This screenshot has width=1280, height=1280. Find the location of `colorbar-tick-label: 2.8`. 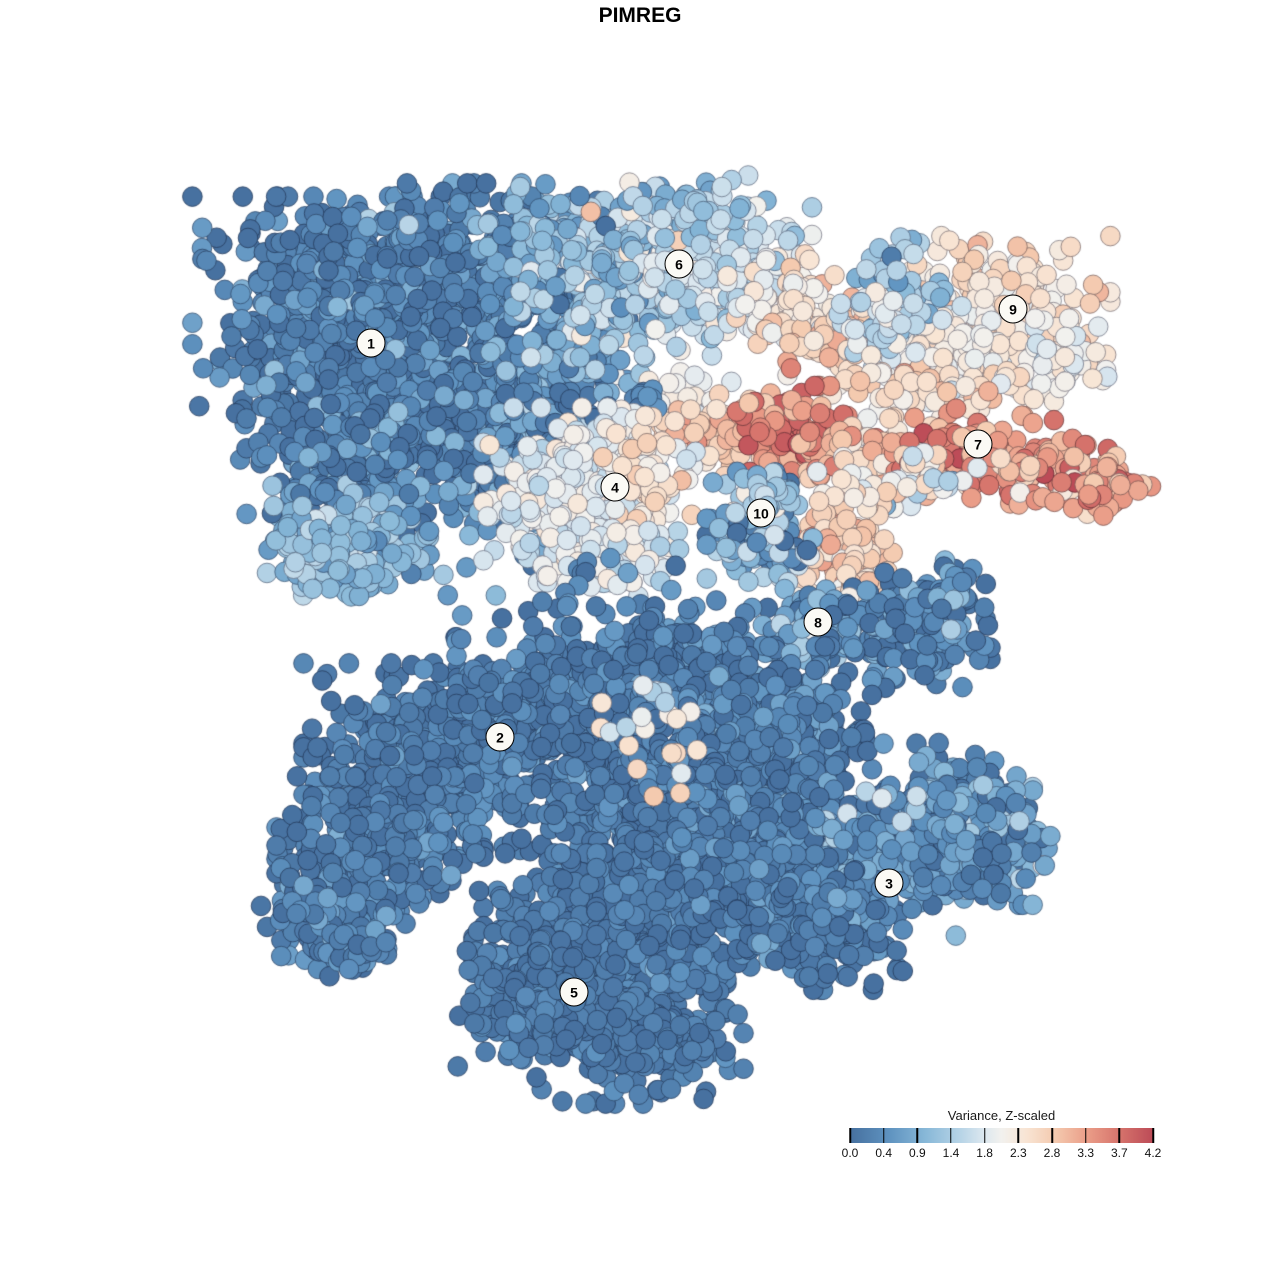

colorbar-tick-label: 2.8 is located at coordinates (1052, 1153).